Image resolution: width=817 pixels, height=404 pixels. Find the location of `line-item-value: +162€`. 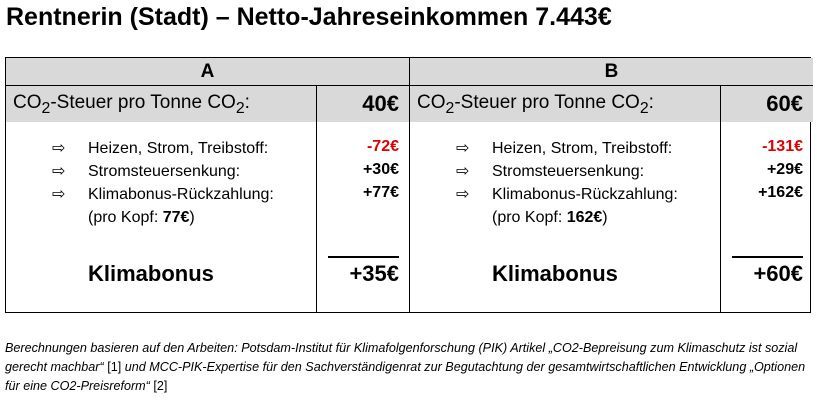

line-item-value: +162€ is located at coordinates (780, 192).